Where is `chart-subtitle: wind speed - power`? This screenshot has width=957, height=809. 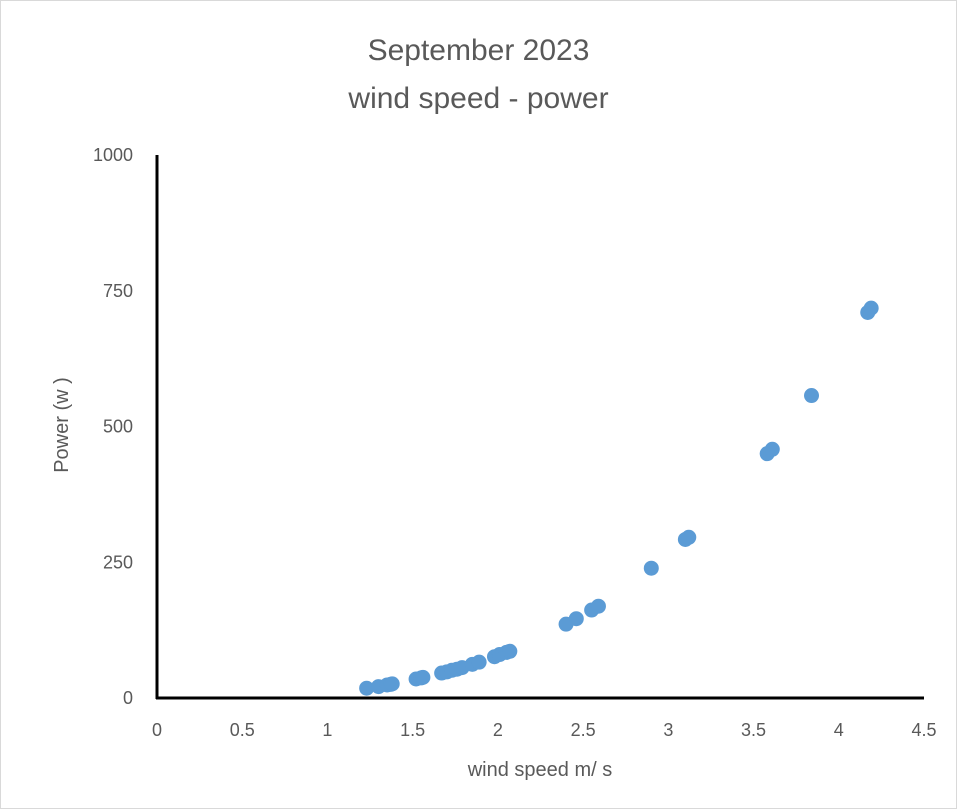 chart-subtitle: wind speed - power is located at coordinates (478, 98).